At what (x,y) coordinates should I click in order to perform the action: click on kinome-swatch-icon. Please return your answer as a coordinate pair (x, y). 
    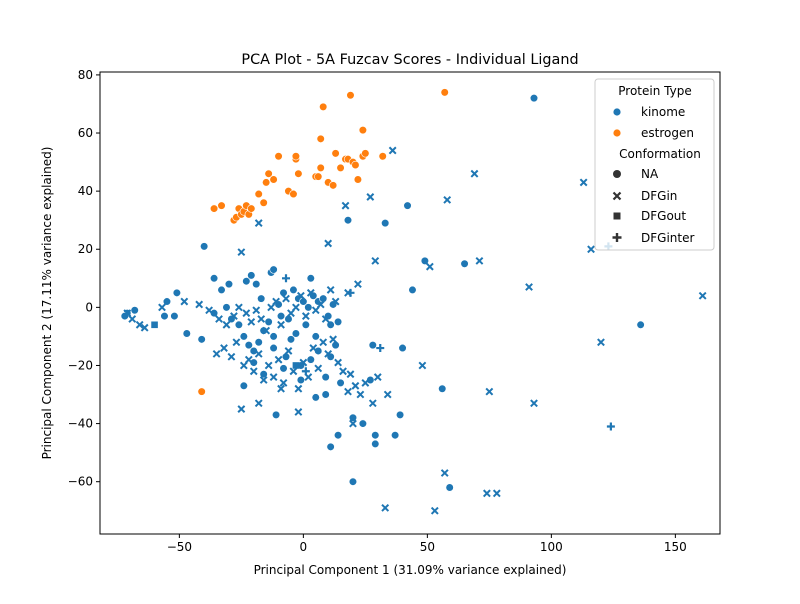
    Looking at the image, I should click on (617, 112).